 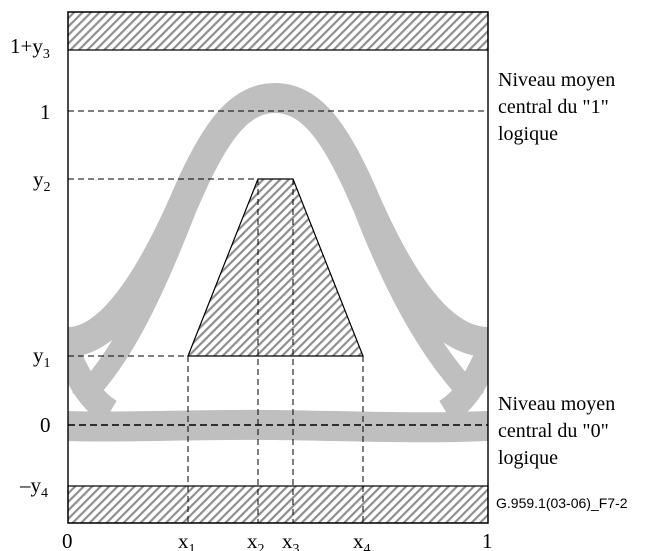 I want to click on y-label-zero: 0, so click(x=45, y=425).